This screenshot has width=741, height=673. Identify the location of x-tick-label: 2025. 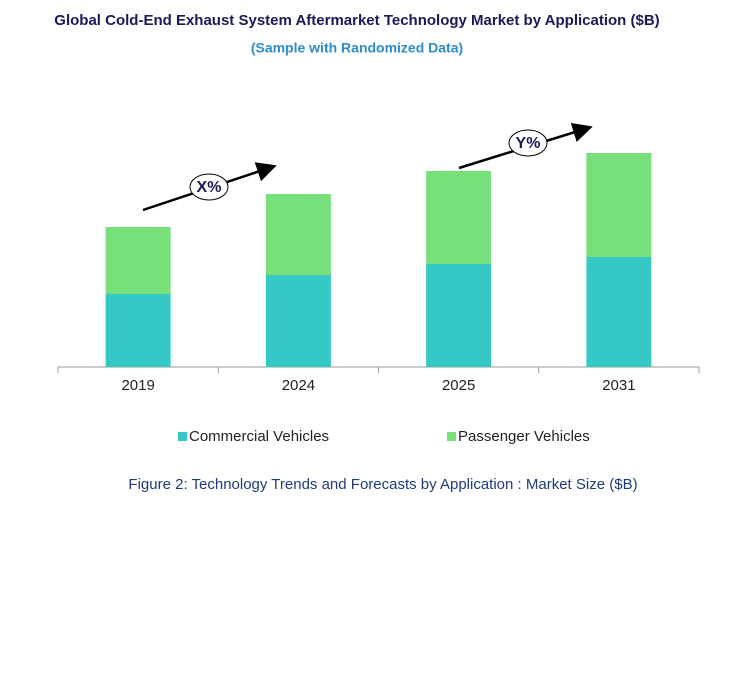
(458, 385).